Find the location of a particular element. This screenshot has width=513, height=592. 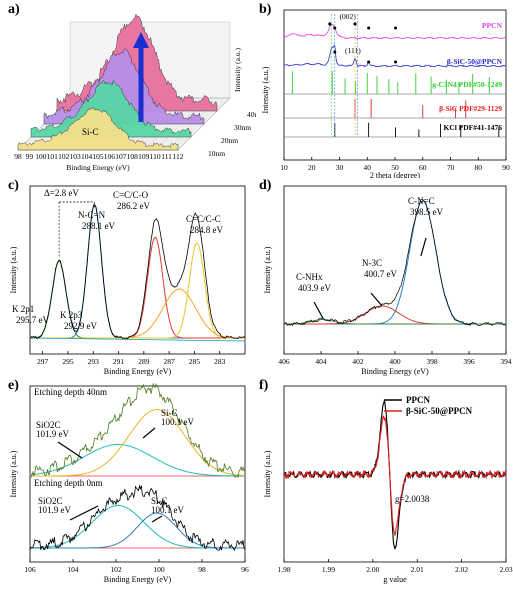

panel-e-label: e) is located at coordinates (13, 385).